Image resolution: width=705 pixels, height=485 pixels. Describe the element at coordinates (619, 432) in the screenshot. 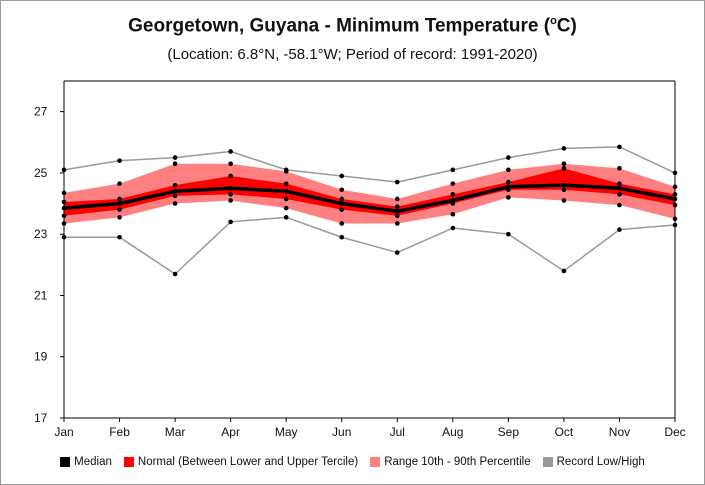

I see `x-tick-label: Nov` at that location.